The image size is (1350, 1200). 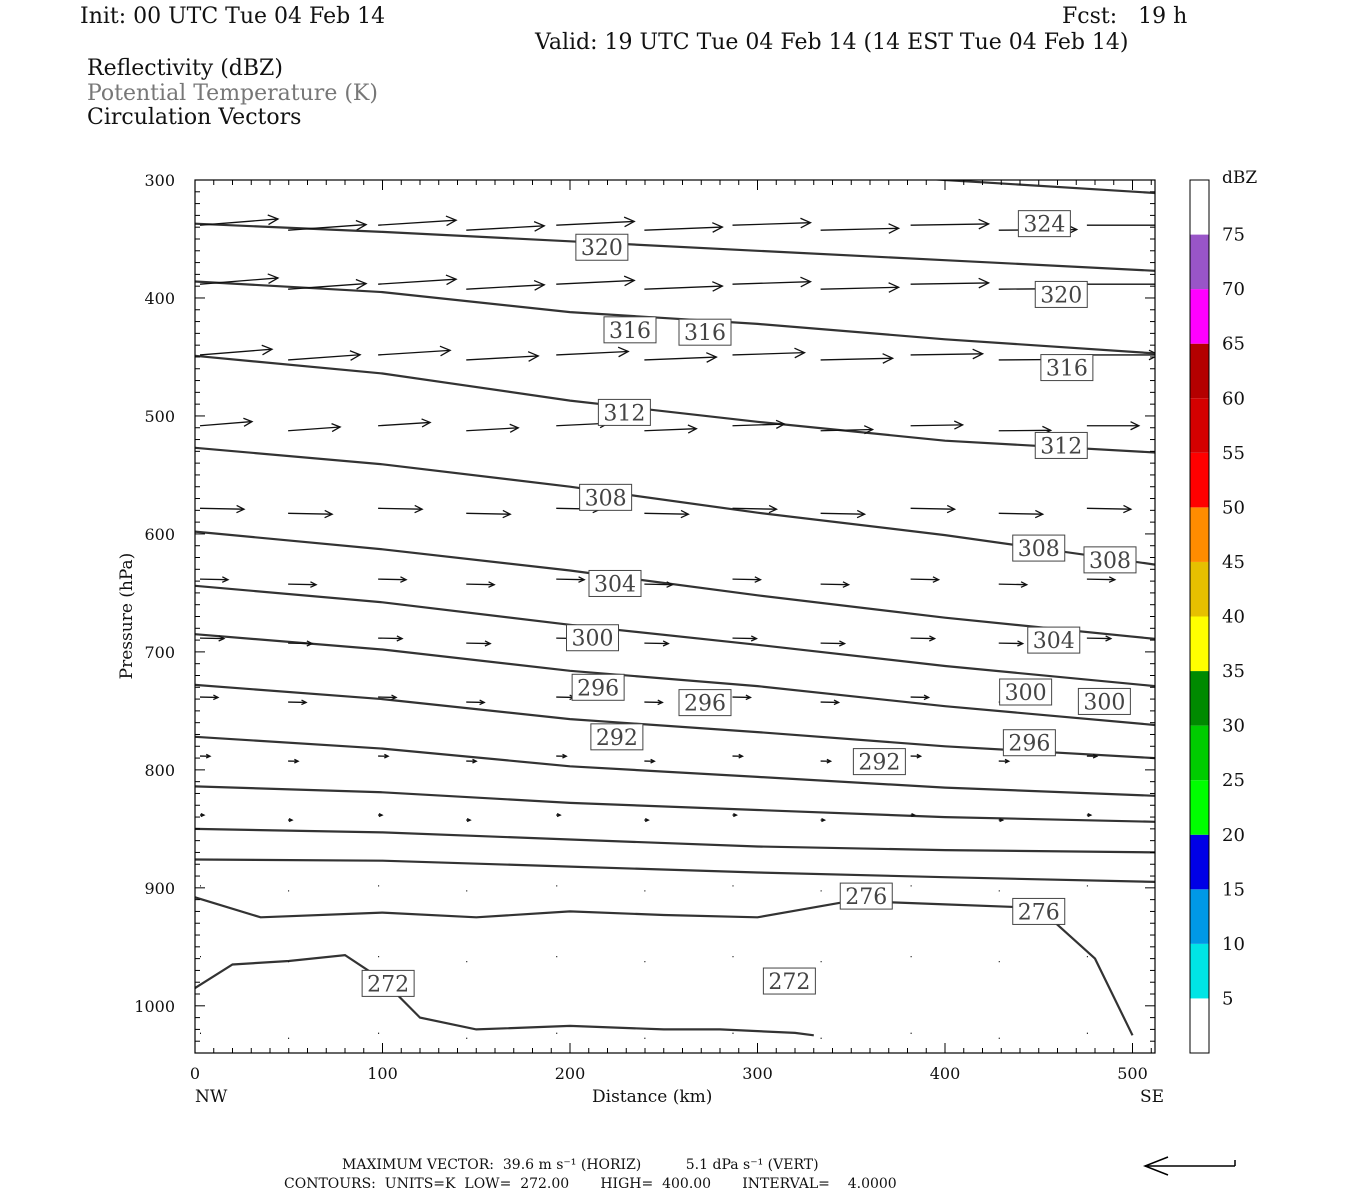 I want to click on contour-label-296: 296, so click(x=705, y=704).